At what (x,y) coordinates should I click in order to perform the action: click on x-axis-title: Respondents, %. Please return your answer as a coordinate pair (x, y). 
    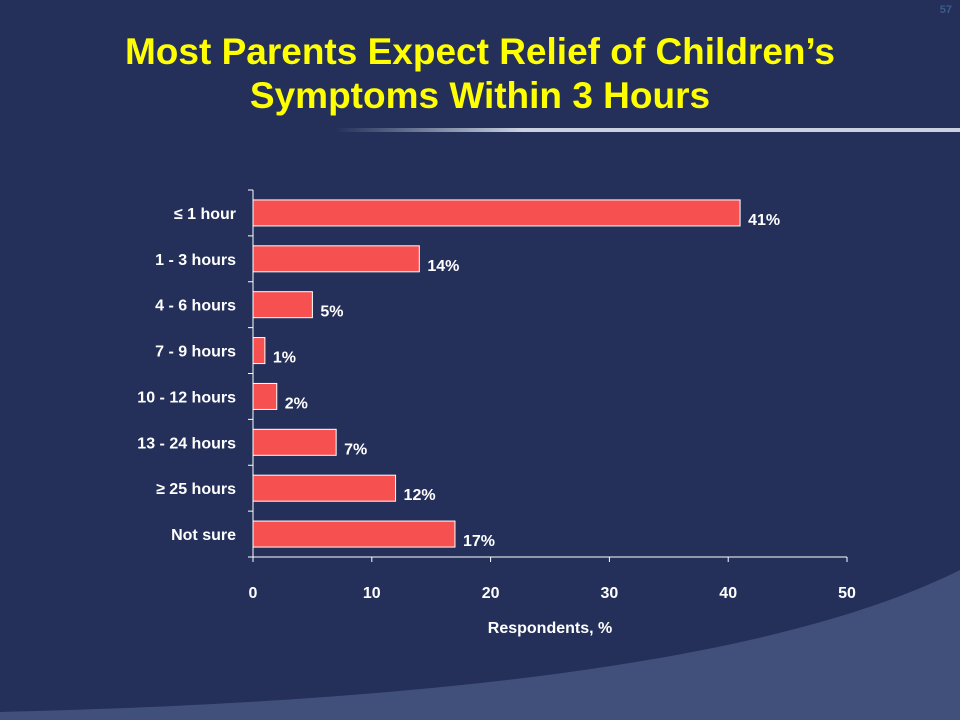
    Looking at the image, I should click on (550, 628).